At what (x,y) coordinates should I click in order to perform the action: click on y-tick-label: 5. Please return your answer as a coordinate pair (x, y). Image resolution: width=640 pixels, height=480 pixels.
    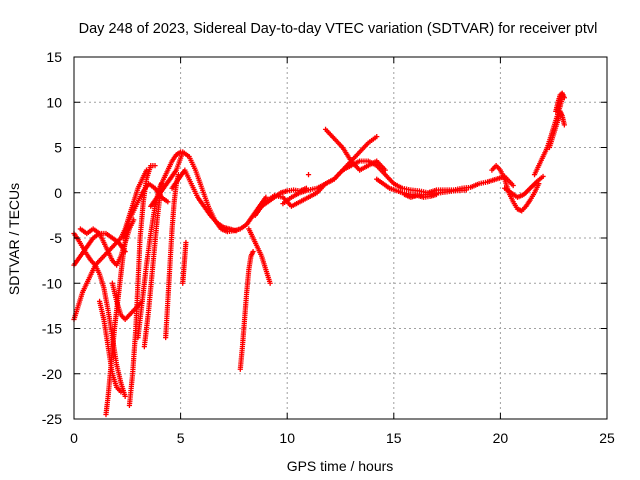
    Looking at the image, I should click on (58, 148).